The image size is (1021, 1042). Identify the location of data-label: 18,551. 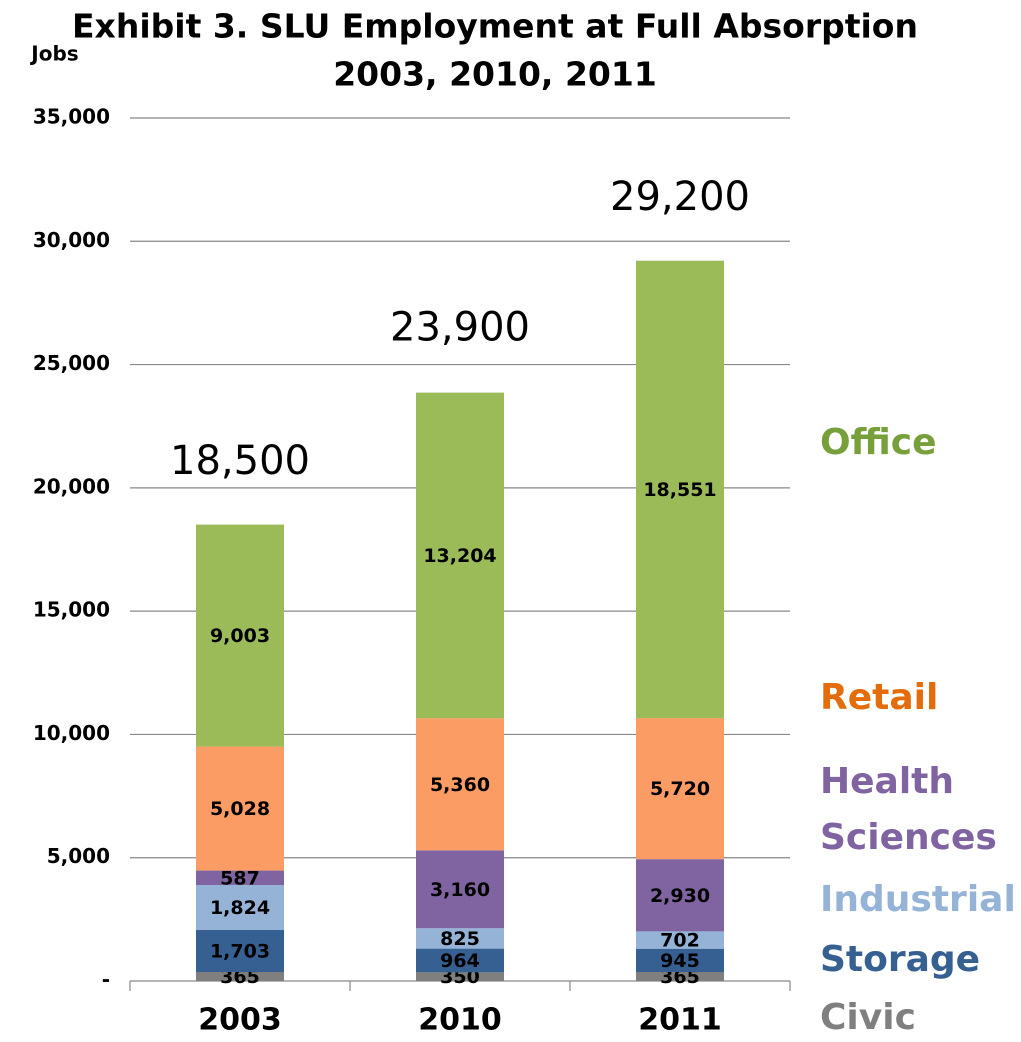
(679, 490).